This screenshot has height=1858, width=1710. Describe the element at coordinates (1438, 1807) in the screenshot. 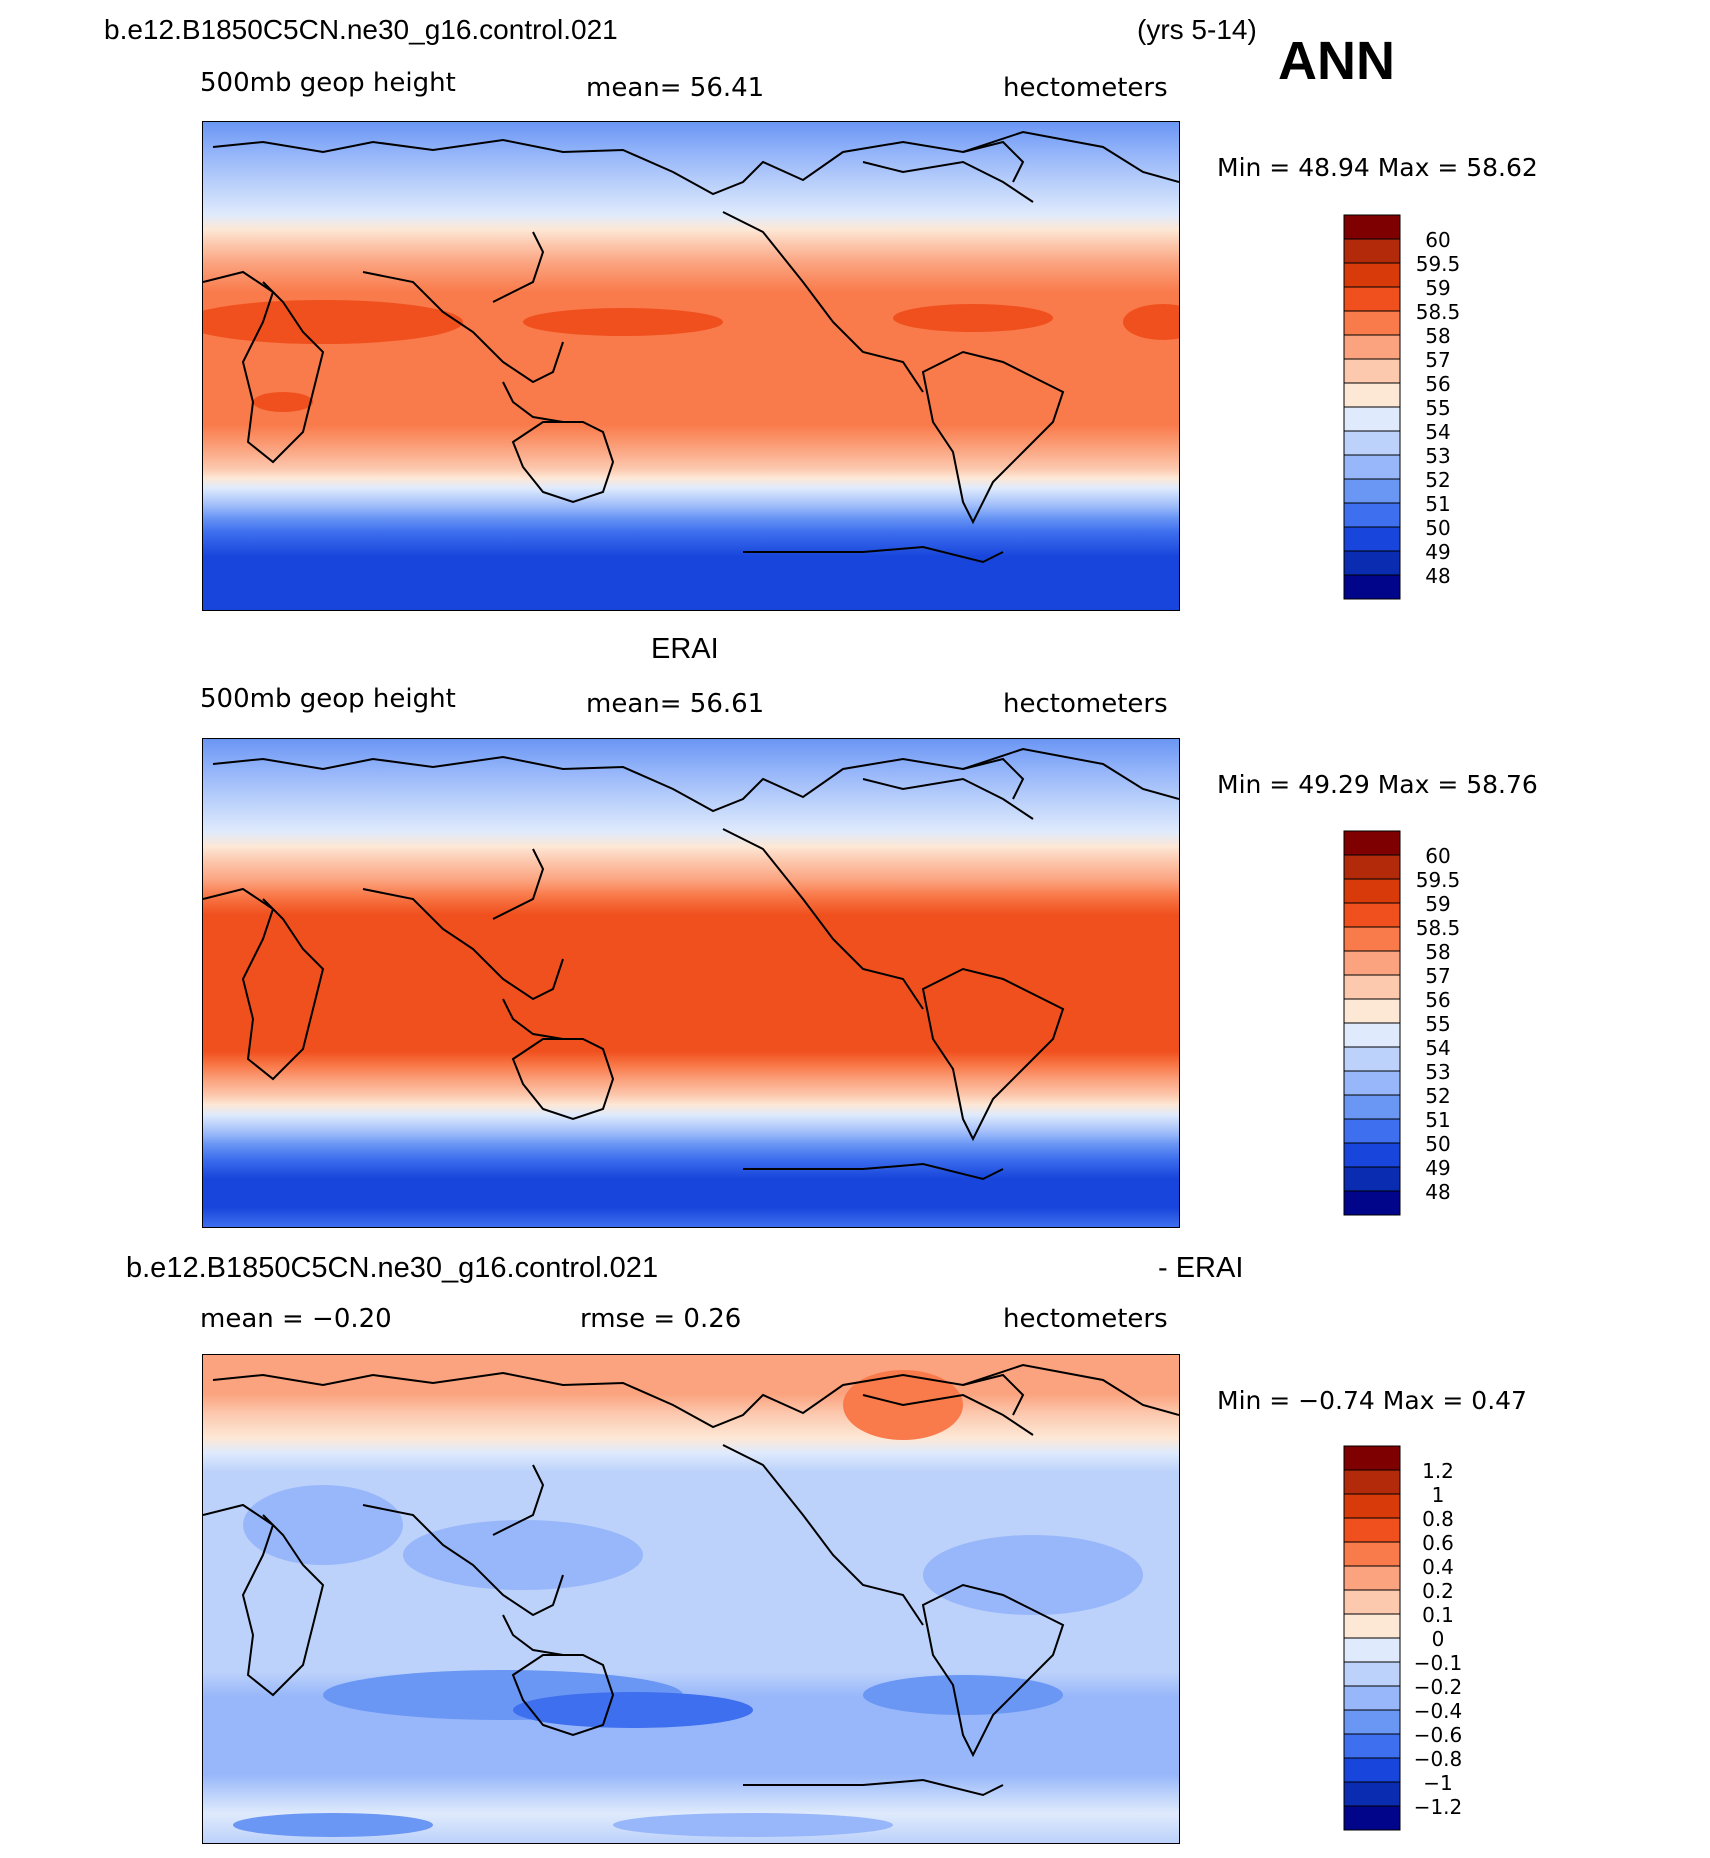

I see `colorbar-label: −1.2` at that location.